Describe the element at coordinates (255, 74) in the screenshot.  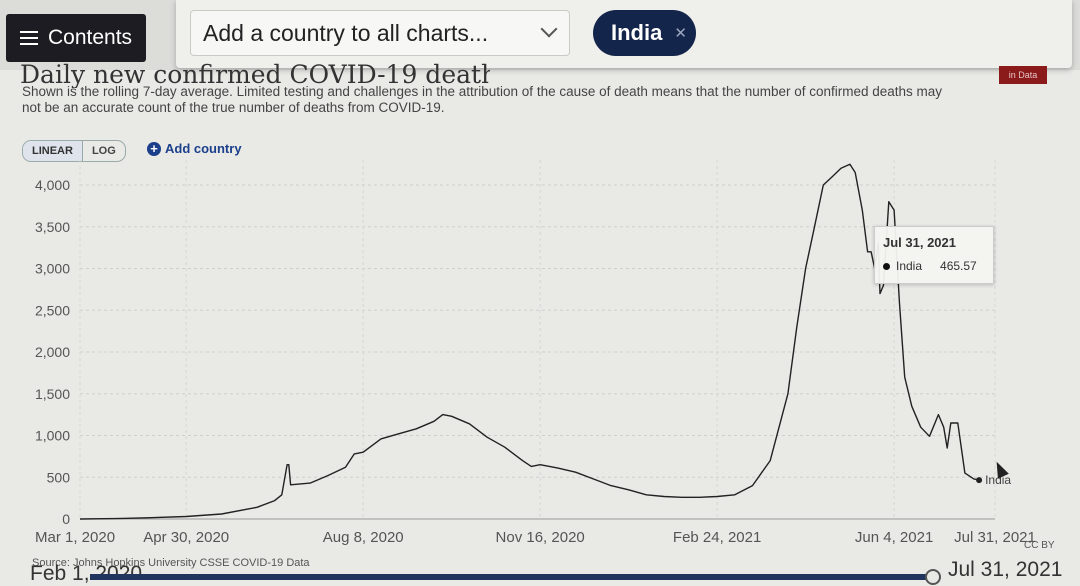
I see `chart-title: Daily new confirmed COVID-19 deaths` at that location.